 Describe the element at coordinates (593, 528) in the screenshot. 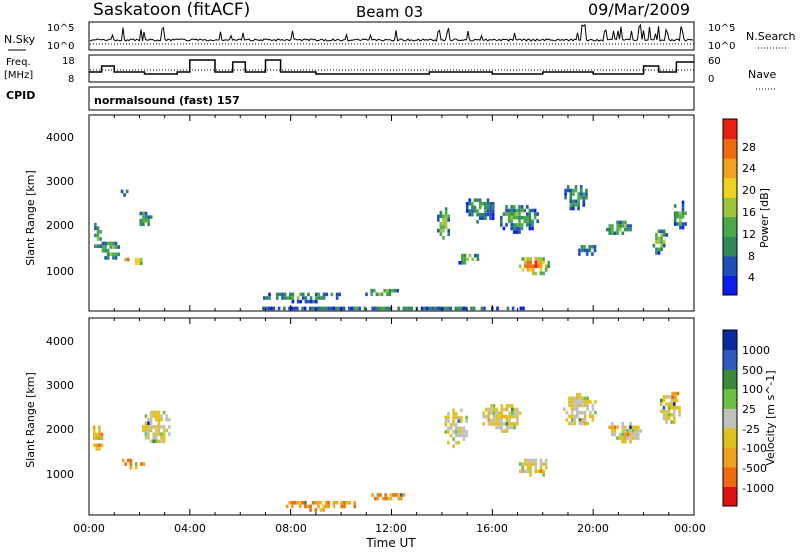

I see `x-tick-2000: 20:00` at that location.